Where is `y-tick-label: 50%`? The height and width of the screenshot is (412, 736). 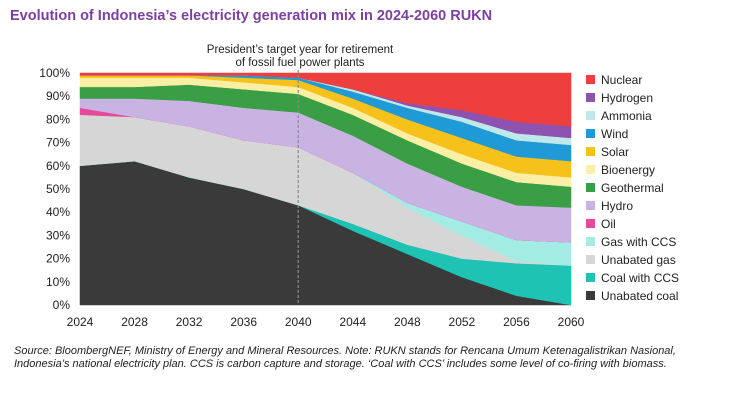
y-tick-label: 50% is located at coordinates (58, 189).